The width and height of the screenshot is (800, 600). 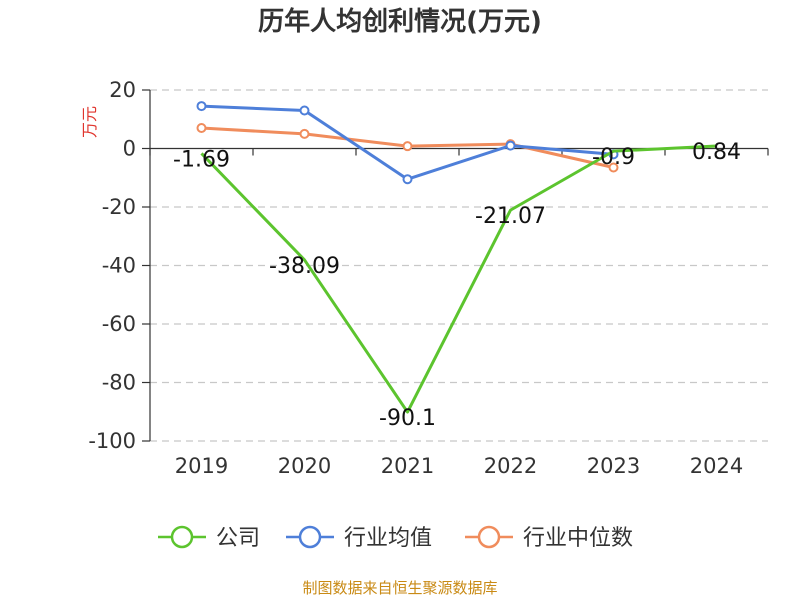 I want to click on data-label: -1.69, so click(x=201, y=159).